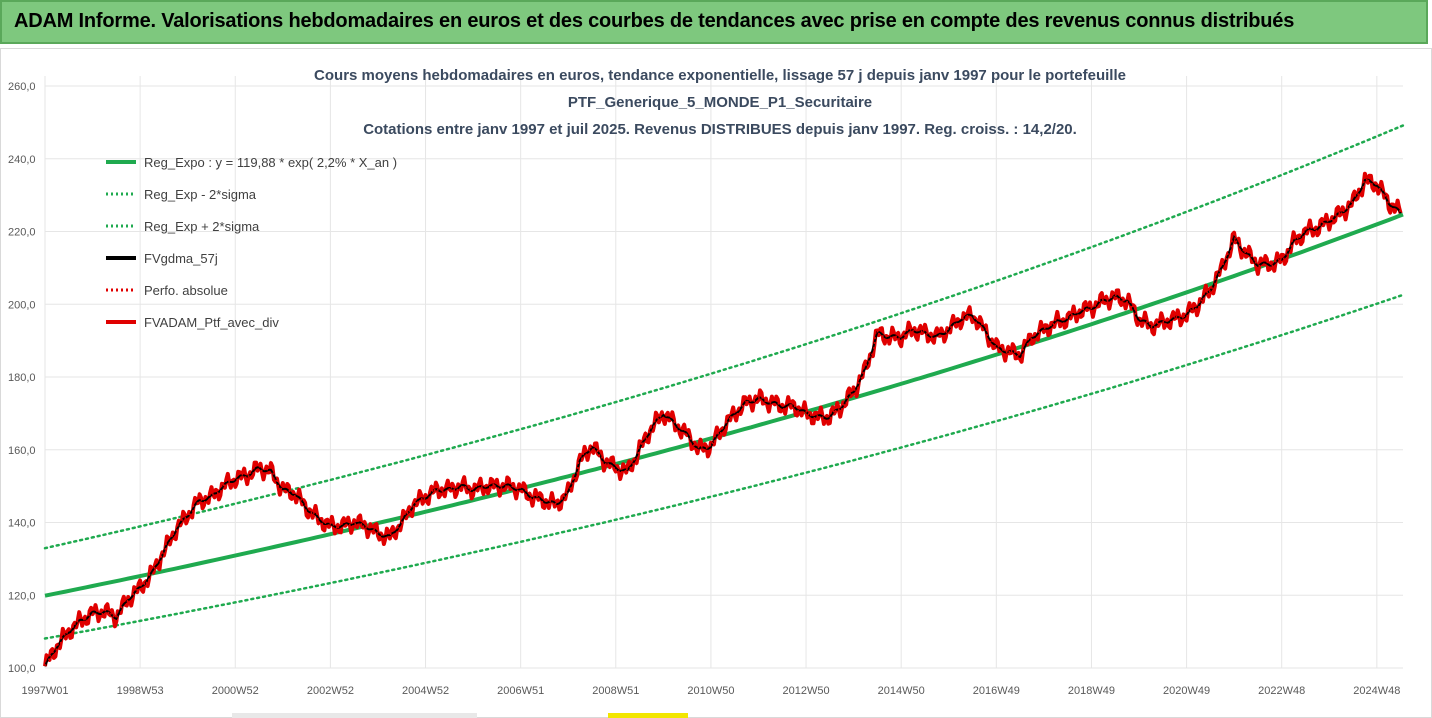 The width and height of the screenshot is (1432, 718). Describe the element at coordinates (1376, 691) in the screenshot. I see `x-tick-label: 2024W48` at that location.